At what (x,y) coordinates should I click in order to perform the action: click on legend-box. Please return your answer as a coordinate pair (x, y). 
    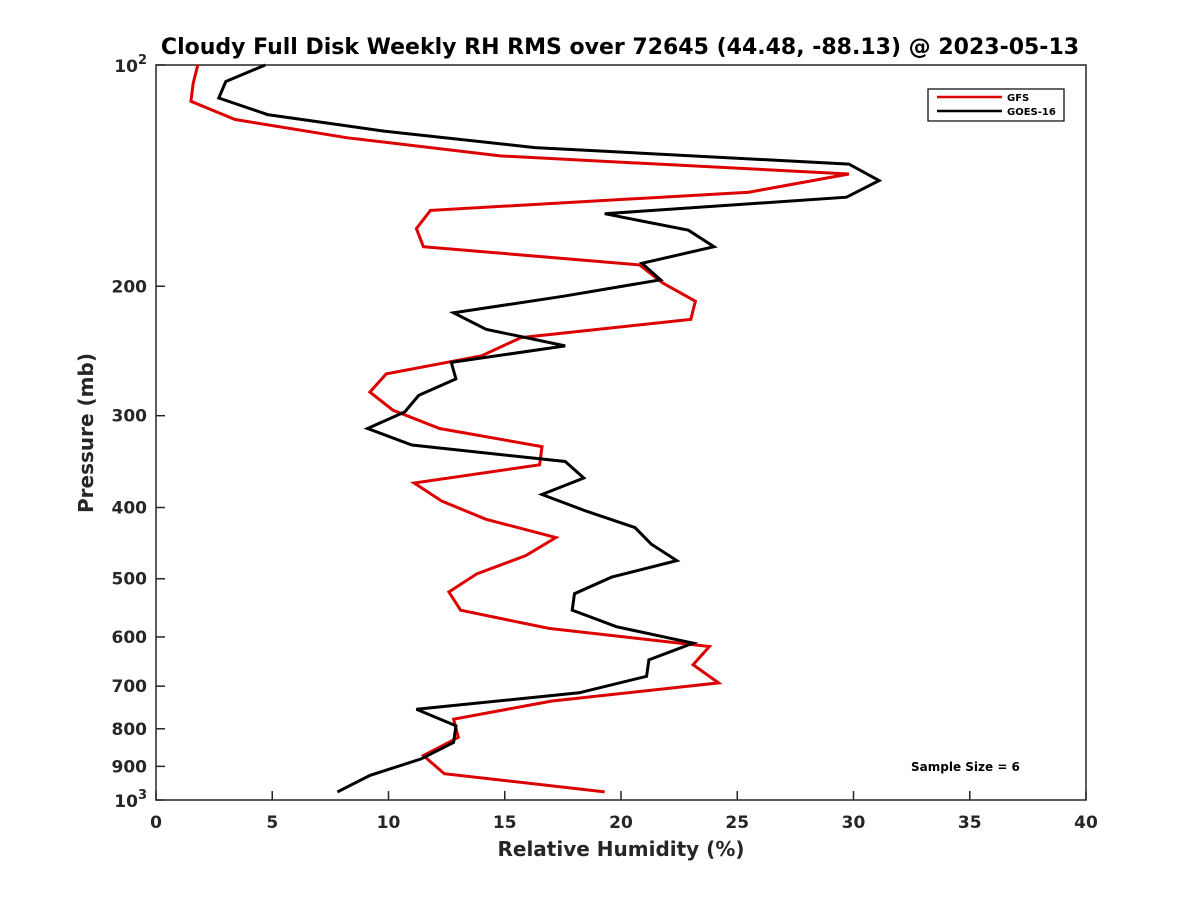
    Looking at the image, I should click on (996, 105).